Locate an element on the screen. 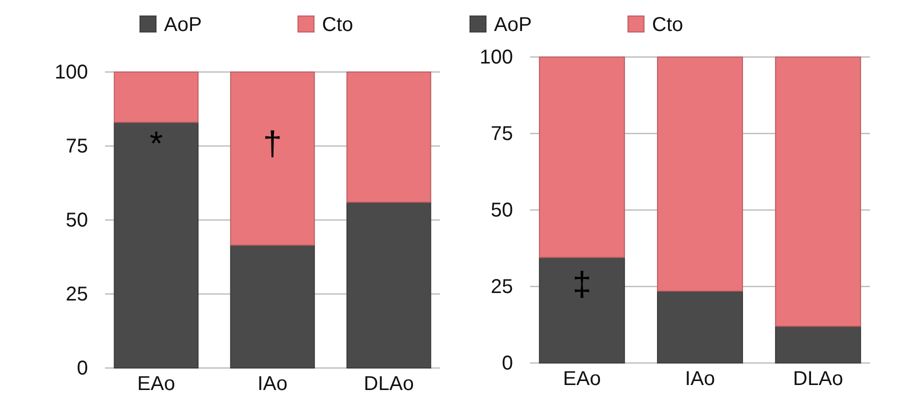 The width and height of the screenshot is (899, 408). annotation: ‡ is located at coordinates (582, 284).